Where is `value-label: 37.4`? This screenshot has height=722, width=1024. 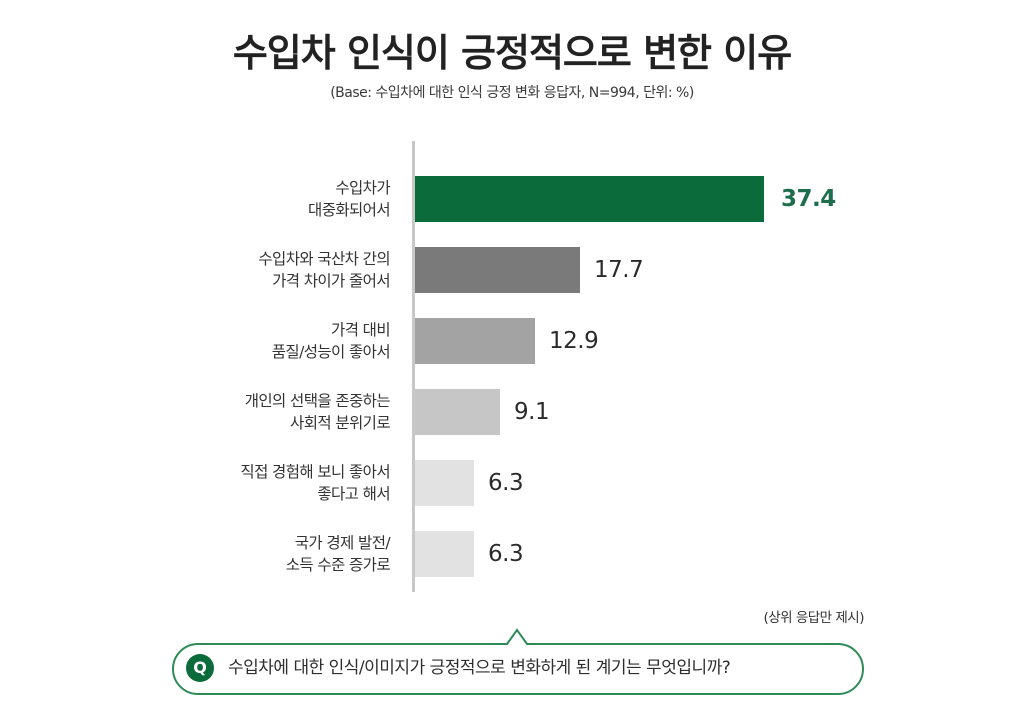 value-label: 37.4 is located at coordinates (808, 199).